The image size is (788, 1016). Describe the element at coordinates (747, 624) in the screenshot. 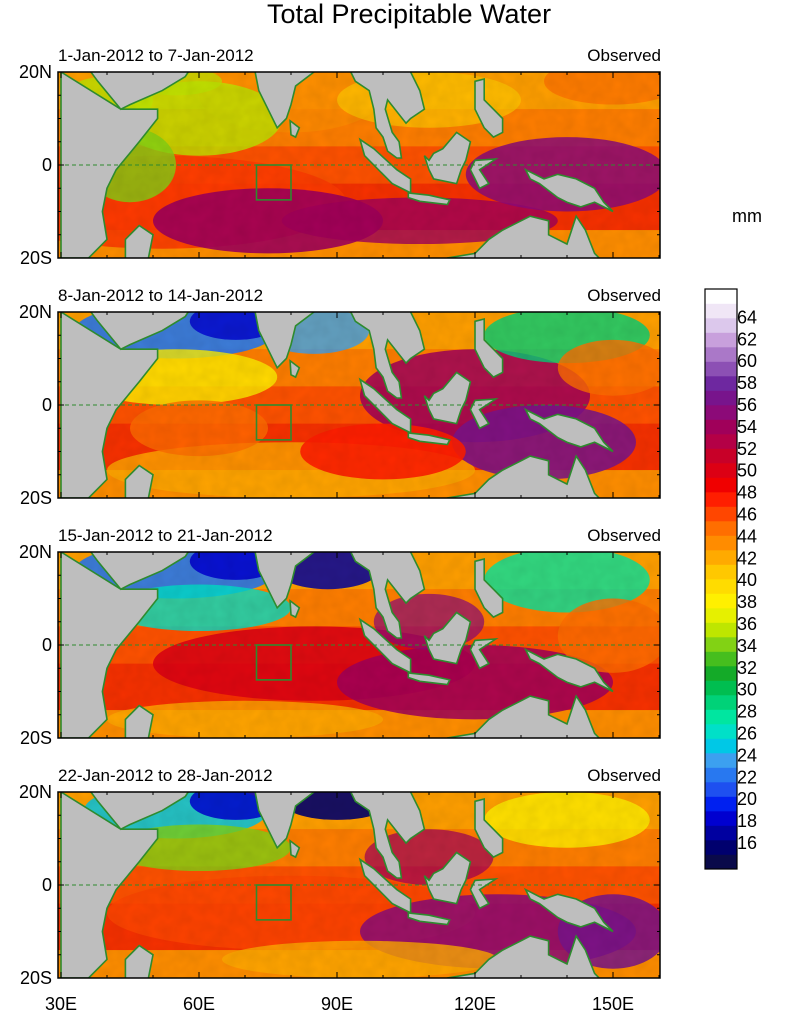

I see `colorbar-tick-label: 36` at that location.